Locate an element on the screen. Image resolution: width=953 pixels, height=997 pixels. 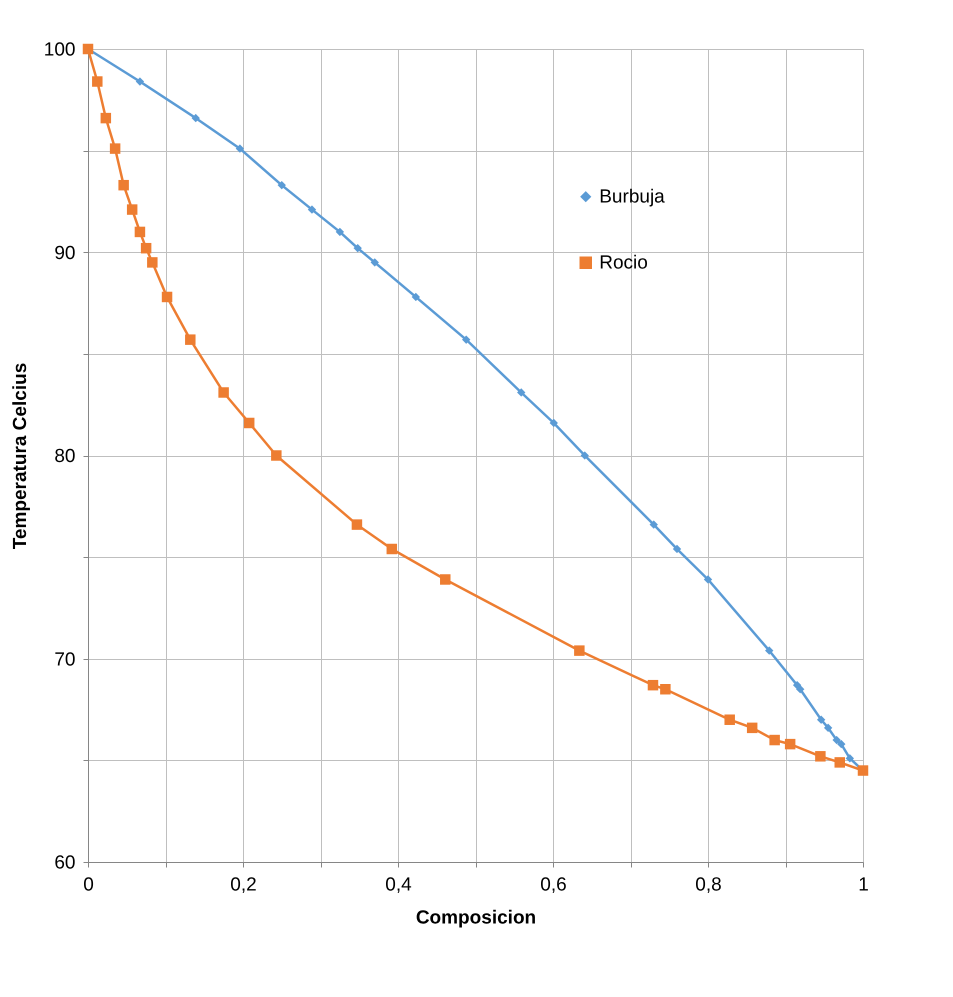
y-axis-title: Temperatura Celcius is located at coordinates (20, 456).